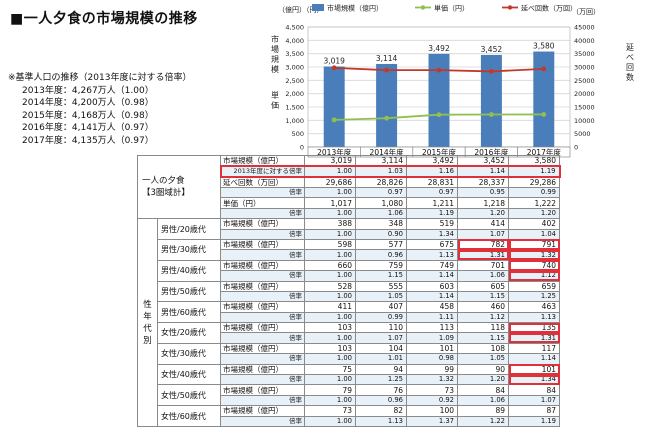 Image resolution: width=650 pixels, height=433 pixels. Describe the element at coordinates (147, 340) in the screenshot. I see `segment-group-char: 別` at that location.